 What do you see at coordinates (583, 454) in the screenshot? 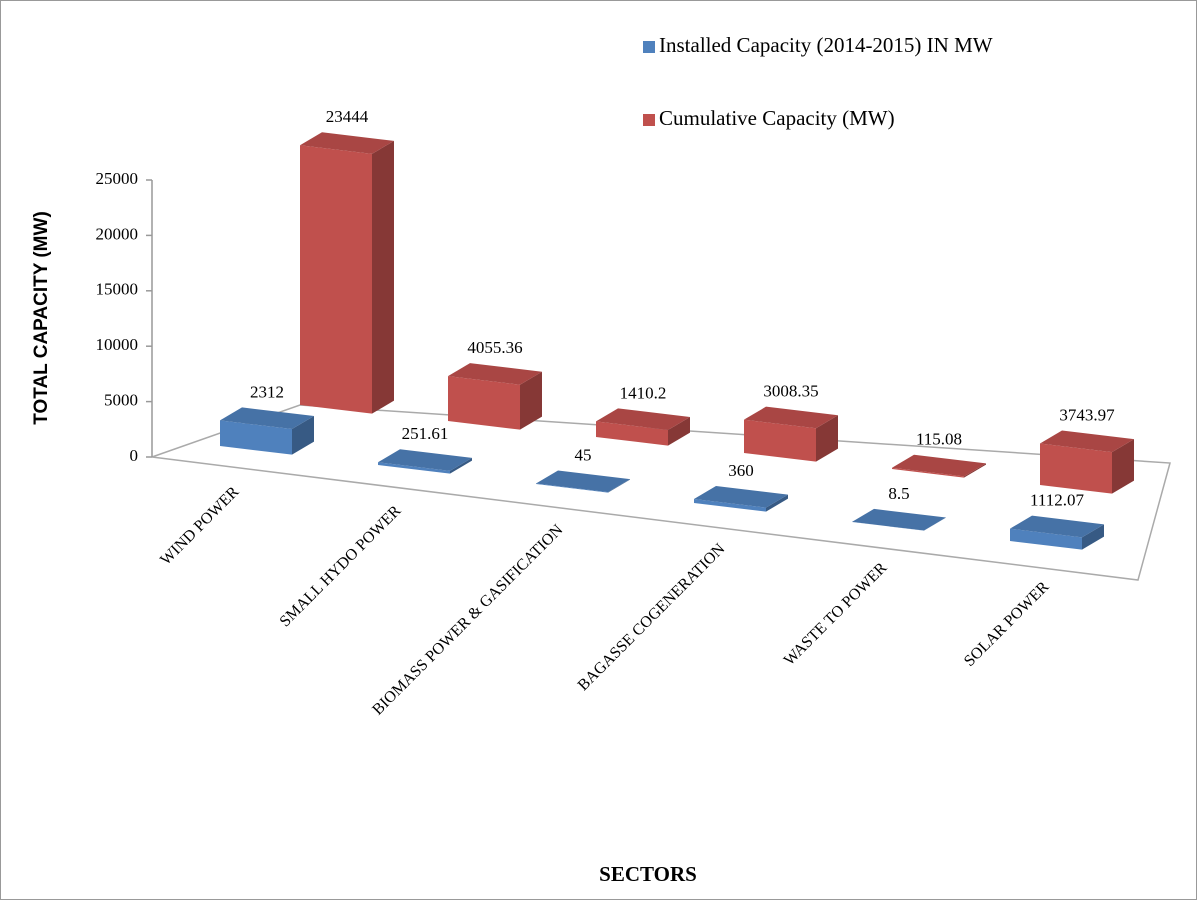
I see `value-label: 45` at bounding box center [583, 454].